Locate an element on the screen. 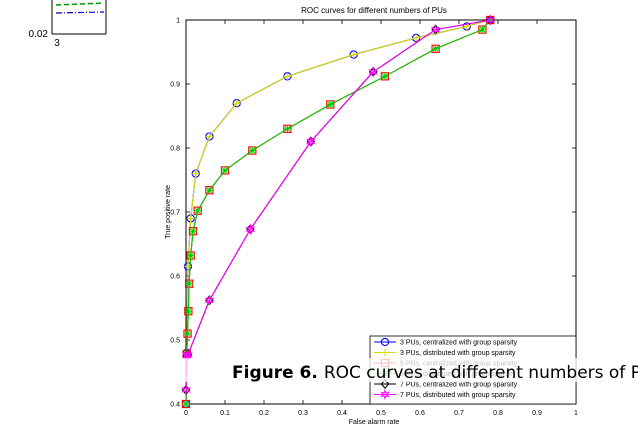  y-tick-label: 0.7 is located at coordinates (175, 213).